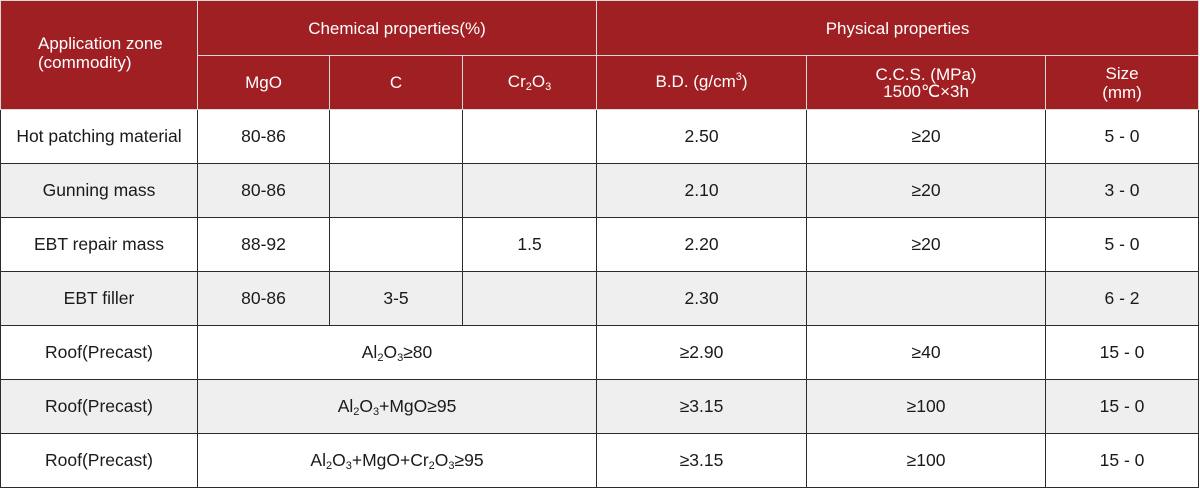  I want to click on cell-ccs: ≥40, so click(926, 352).